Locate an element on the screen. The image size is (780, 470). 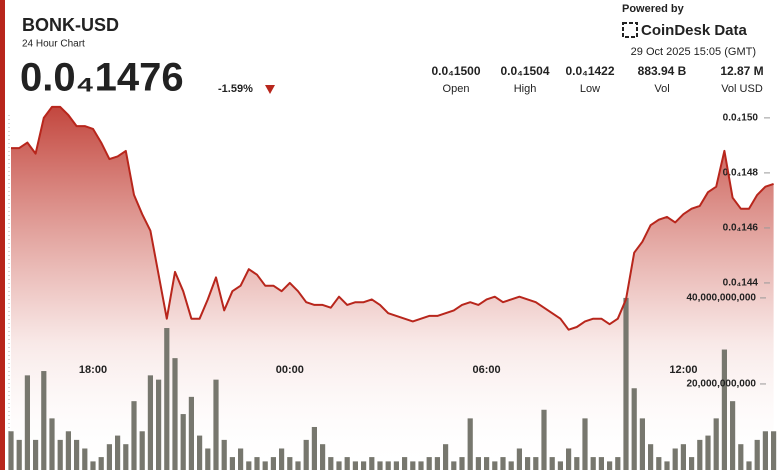
y-tick-label: 0.0₄144 is located at coordinates (741, 283).